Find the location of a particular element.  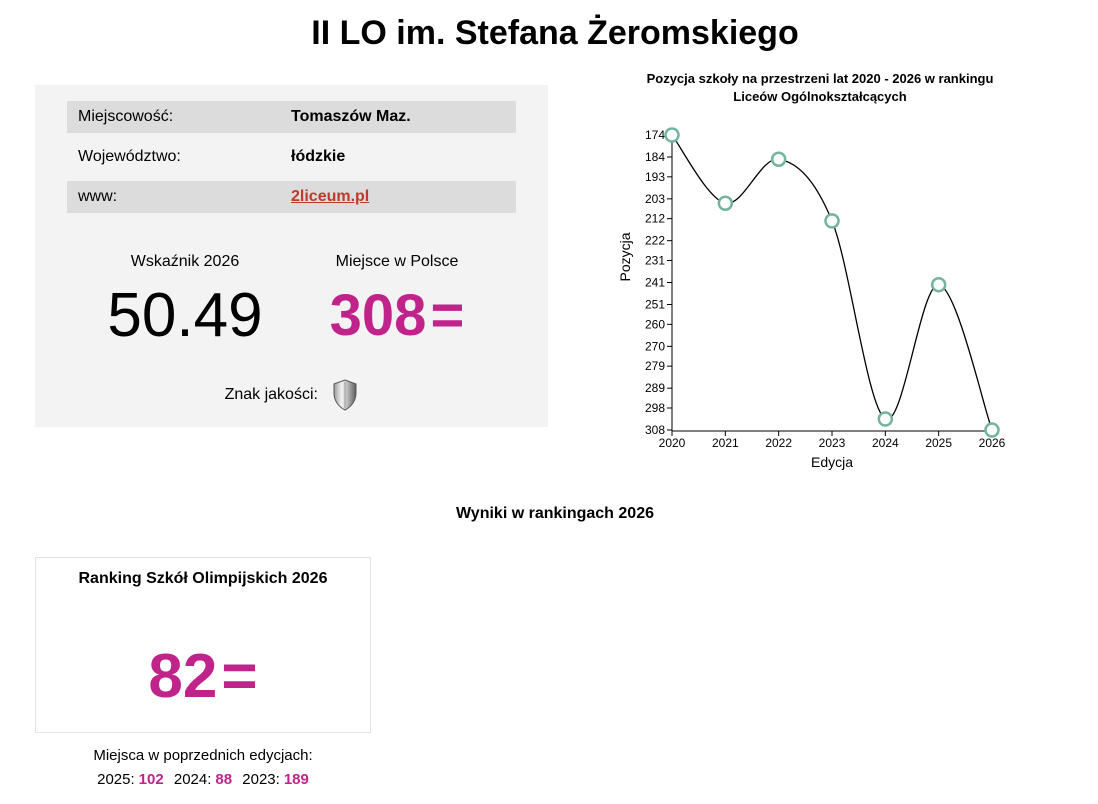

y-tick-label: 279 is located at coordinates (655, 366).